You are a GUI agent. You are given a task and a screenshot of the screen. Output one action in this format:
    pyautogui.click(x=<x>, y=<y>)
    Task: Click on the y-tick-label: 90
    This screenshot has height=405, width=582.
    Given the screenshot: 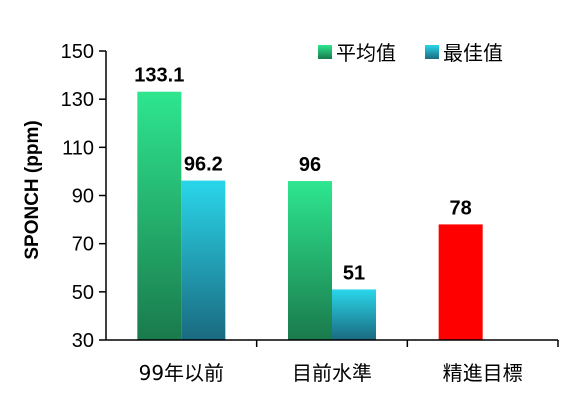 What is the action you would take?
    pyautogui.click(x=83, y=197)
    